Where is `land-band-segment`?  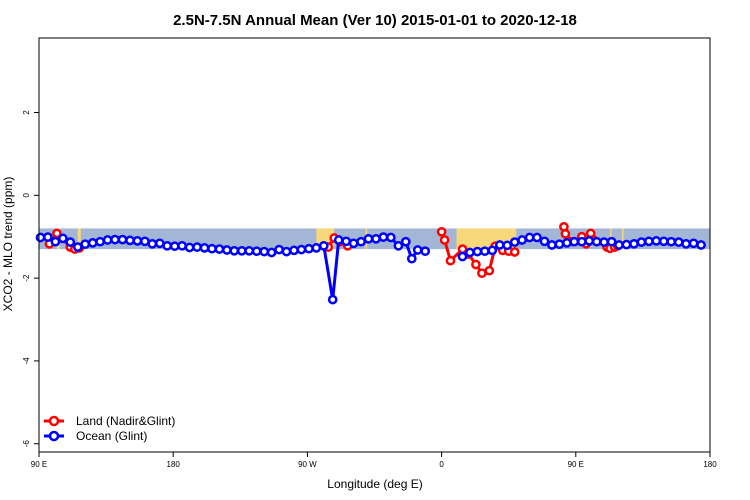
land-band-segment is located at coordinates (79, 239).